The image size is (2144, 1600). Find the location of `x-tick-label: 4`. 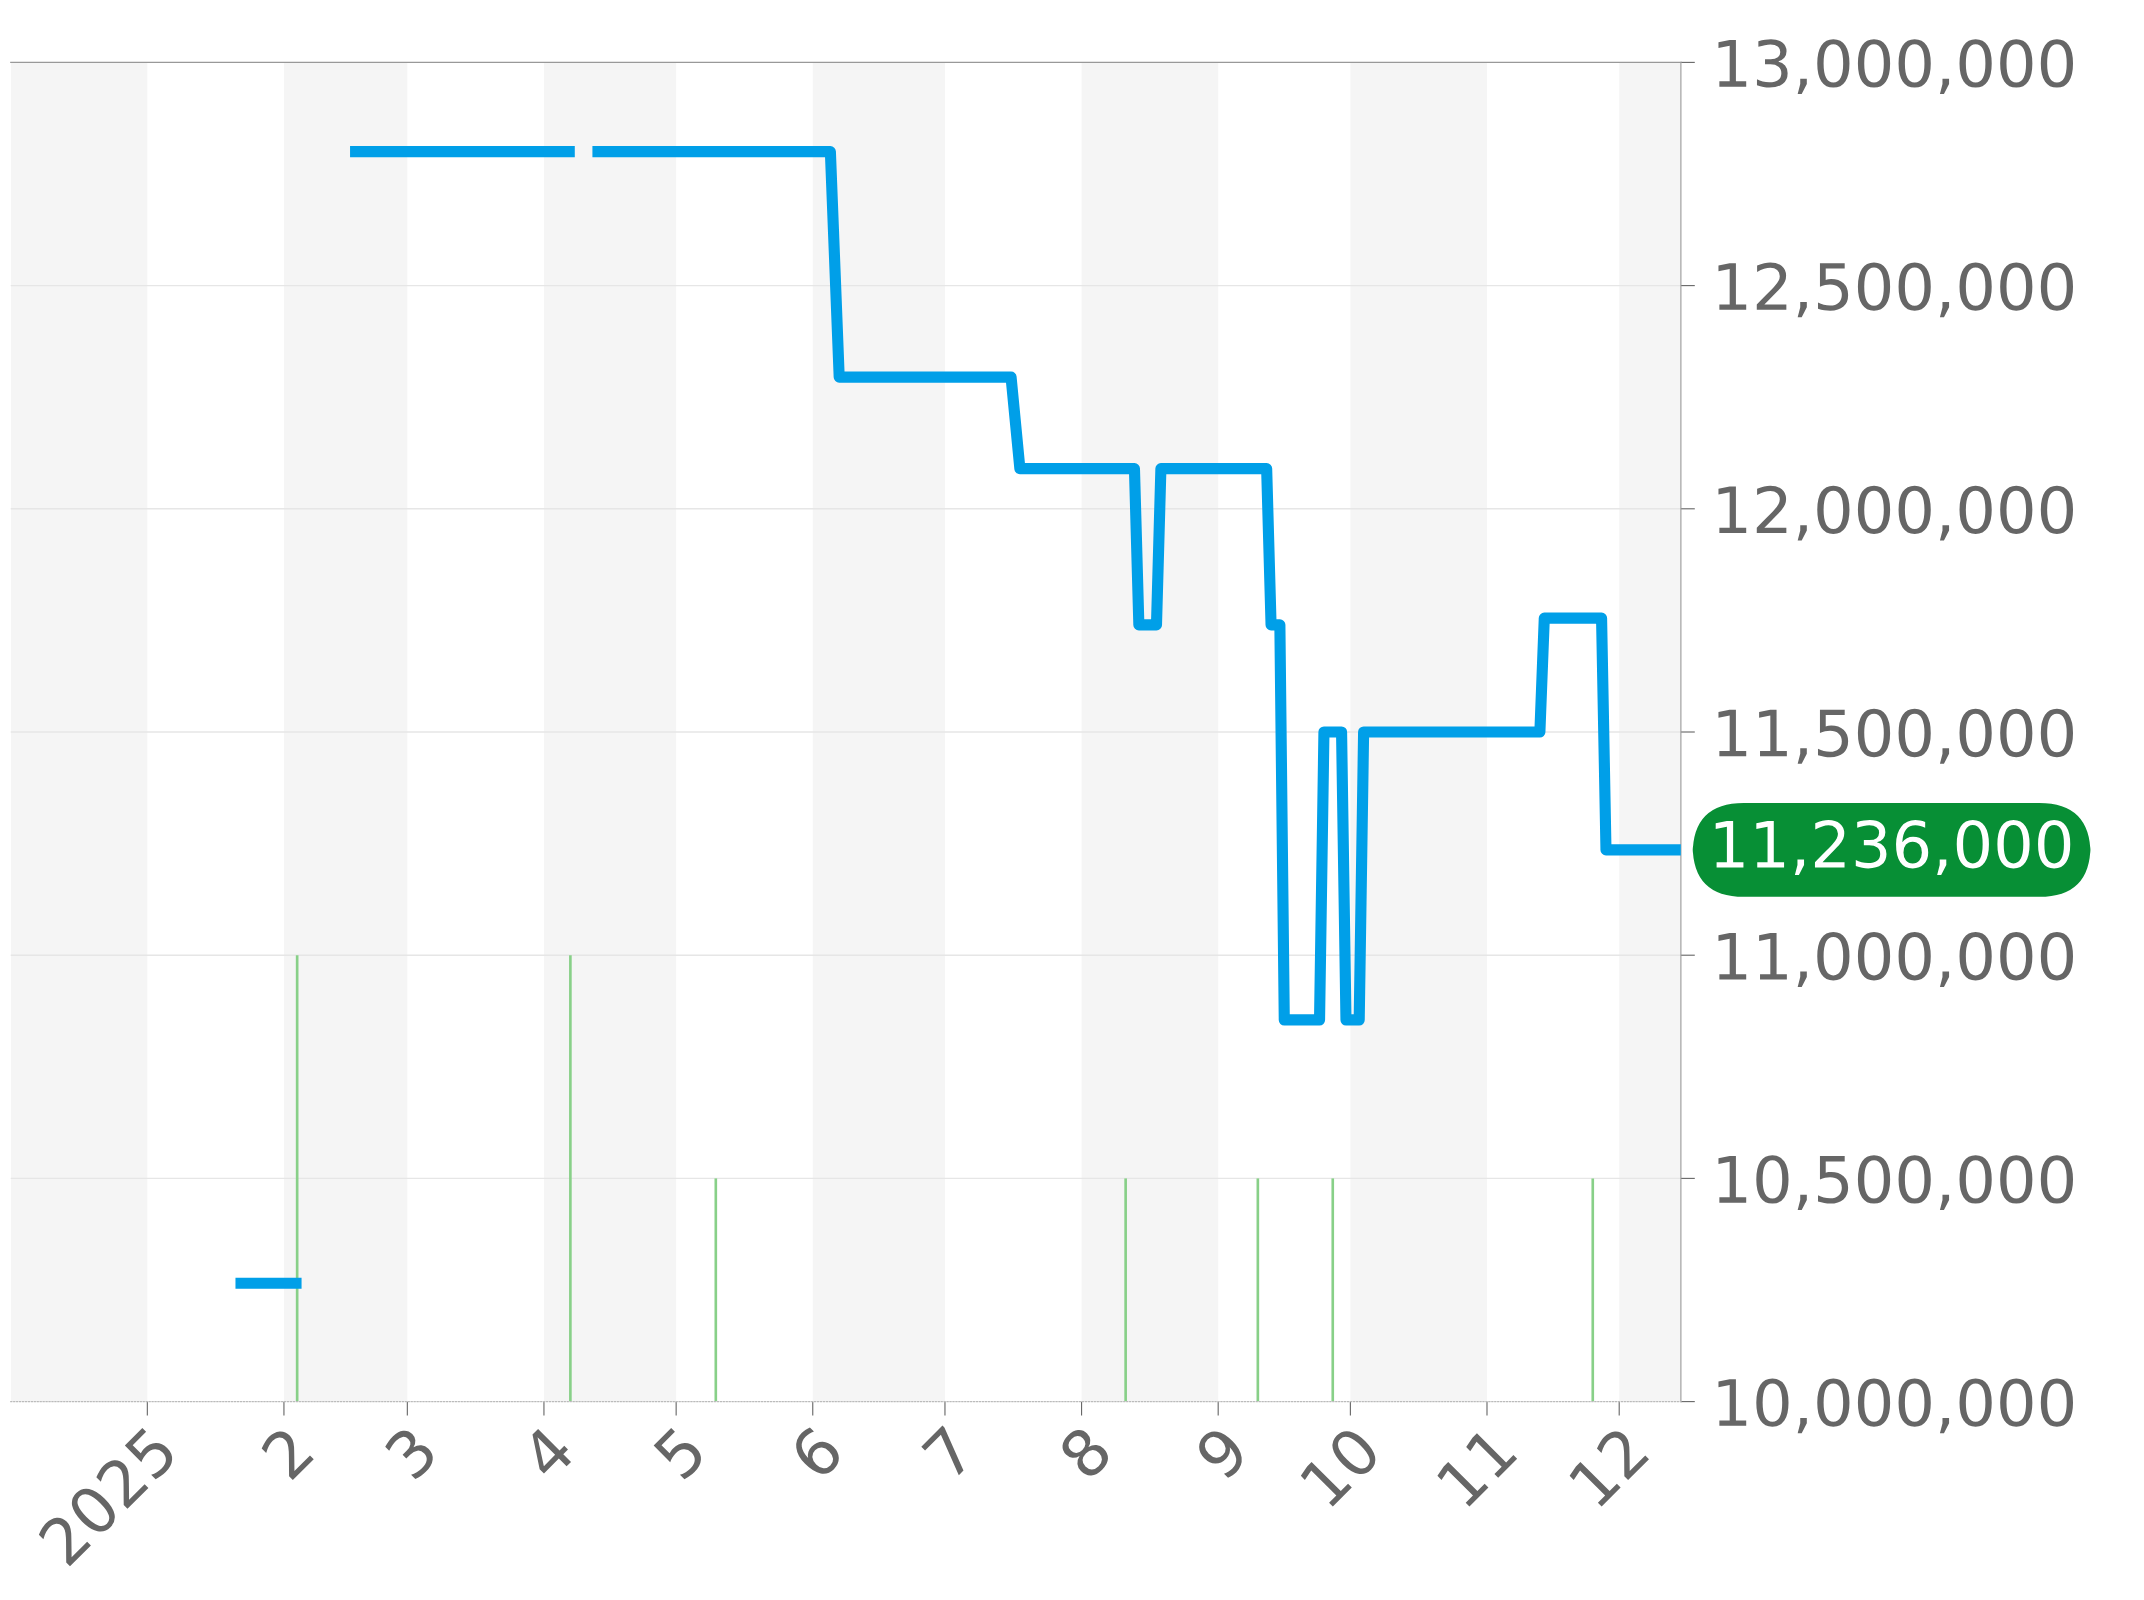

x-tick-label: 4 is located at coordinates (547, 1453).